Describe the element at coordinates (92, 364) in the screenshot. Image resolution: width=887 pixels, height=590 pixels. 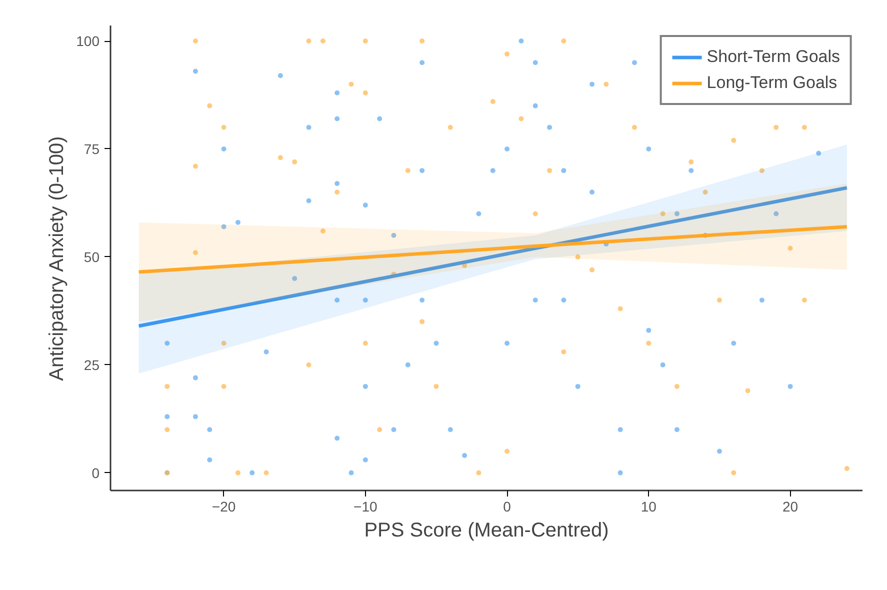
I see `y-tick-label: 25` at that location.